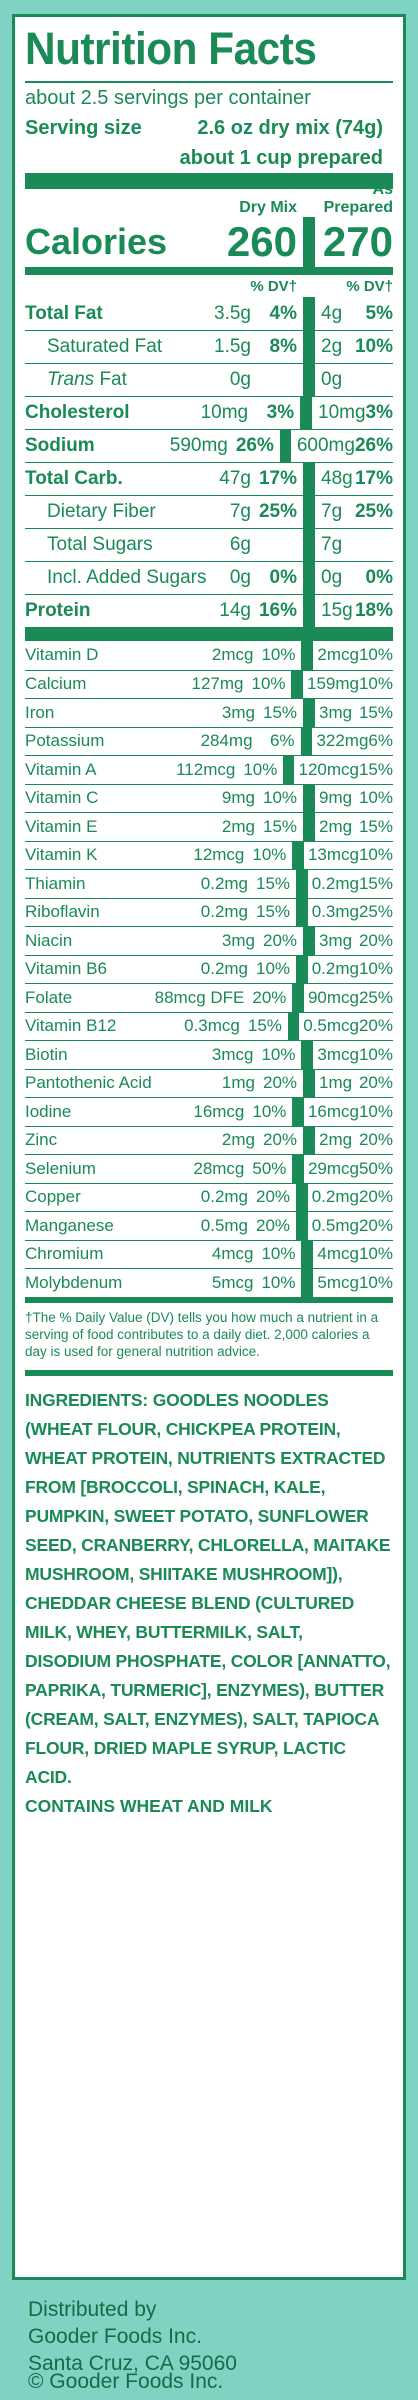  I want to click on dry-amount: 9mg, so click(238, 798).